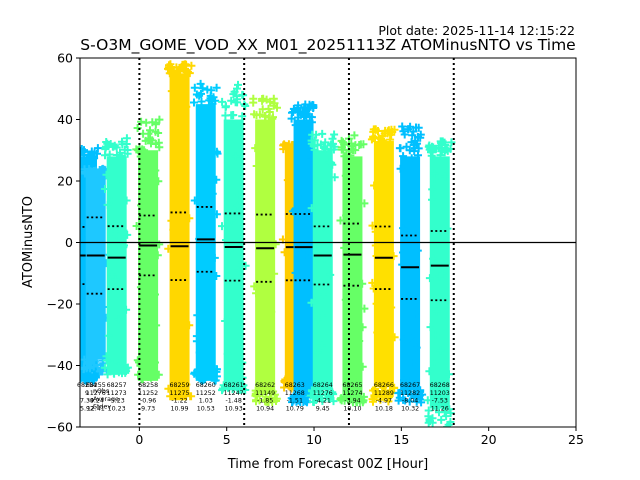 The image size is (640, 480). Describe the element at coordinates (206, 401) in the screenshot. I see `stats-text-5-2: 1.03` at that location.